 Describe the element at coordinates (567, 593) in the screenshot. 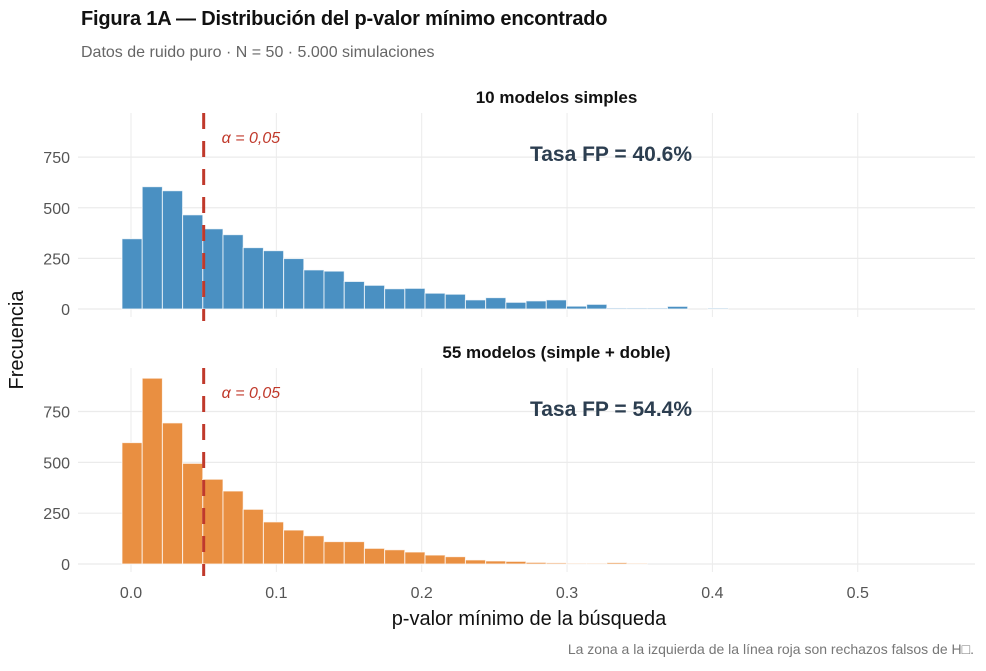

I see `x-tick-label: 0.3` at that location.